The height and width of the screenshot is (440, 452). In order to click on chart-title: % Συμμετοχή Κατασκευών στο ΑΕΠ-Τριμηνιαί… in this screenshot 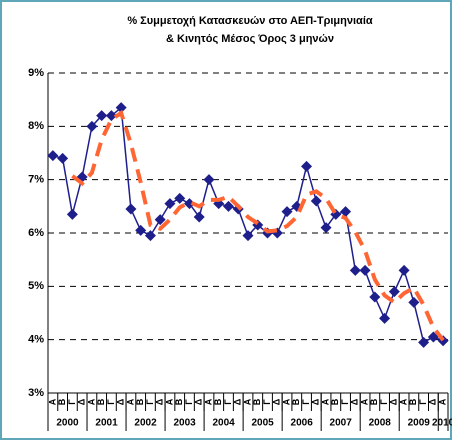, I will do `click(250, 21)`.